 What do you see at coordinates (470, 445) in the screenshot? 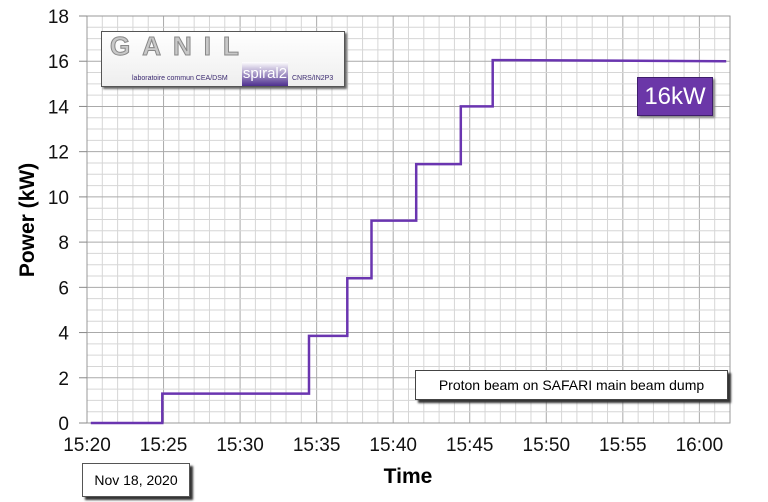
I see `x-tick-label: 15:45` at bounding box center [470, 445].